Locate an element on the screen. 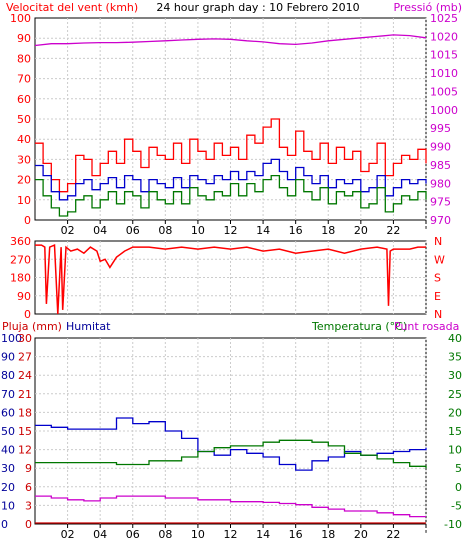 Image resolution: width=468 pixels, height=559 pixels. direction-tick-label: 180 is located at coordinates (20, 278).